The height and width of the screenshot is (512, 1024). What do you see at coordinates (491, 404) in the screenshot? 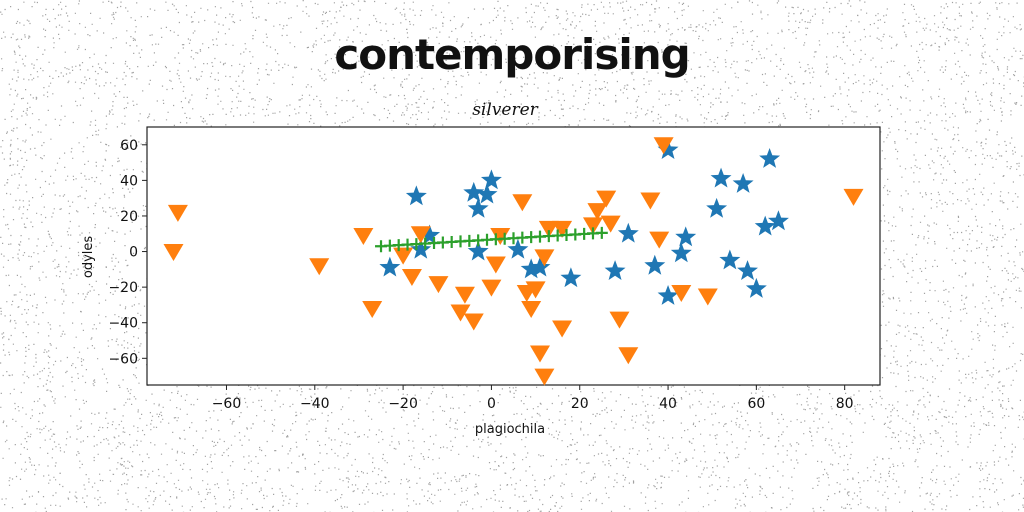
I see `x-tick-label: 0` at bounding box center [491, 404].